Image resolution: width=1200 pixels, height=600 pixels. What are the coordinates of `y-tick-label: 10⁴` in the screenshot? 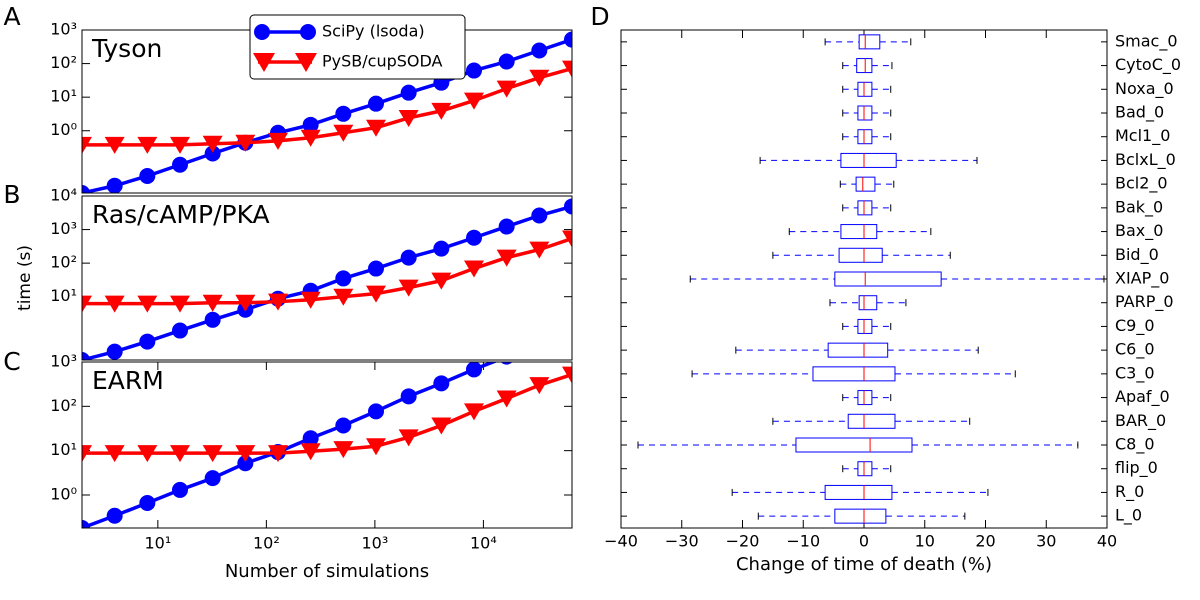 It's located at (63, 195).